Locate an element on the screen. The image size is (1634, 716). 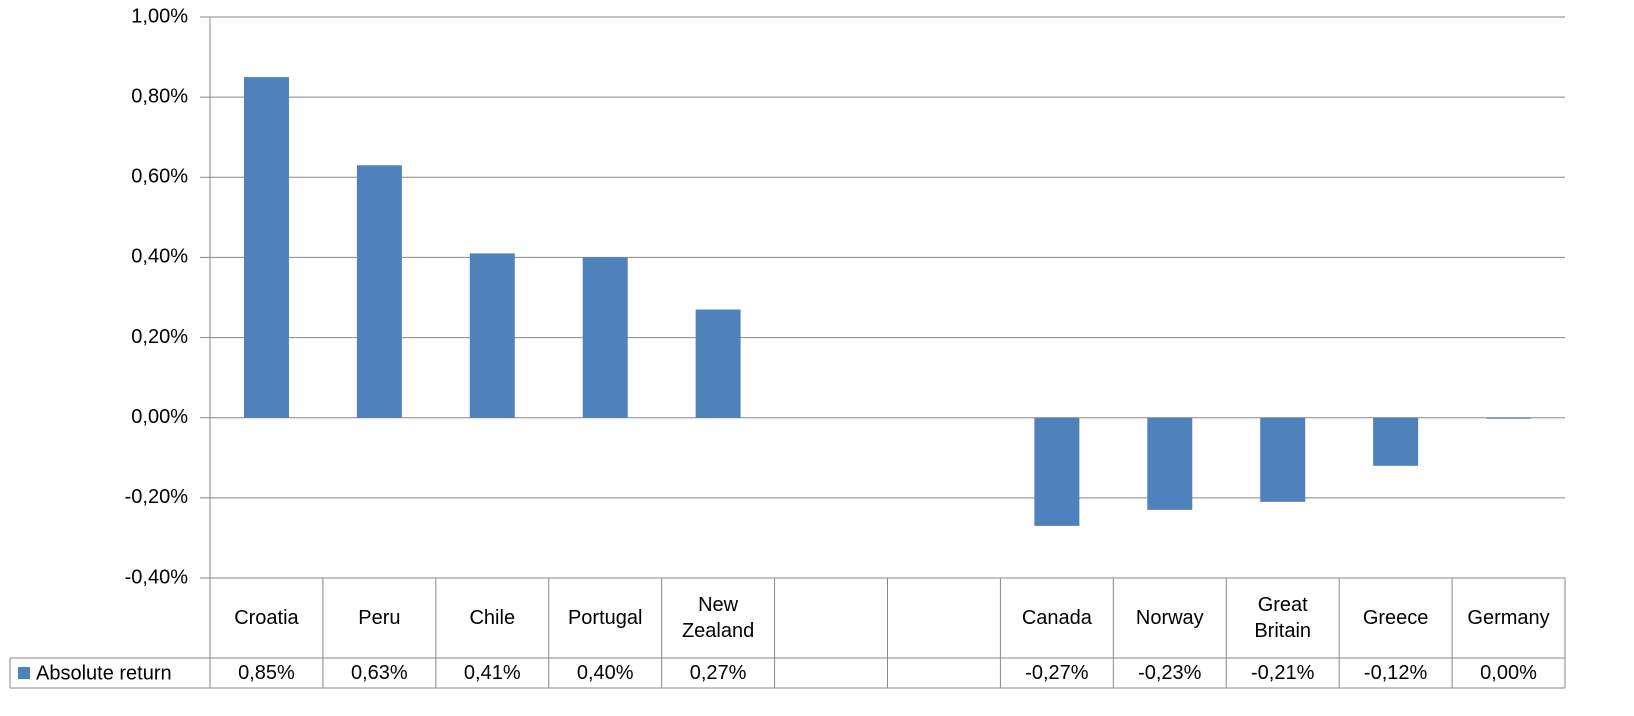
value-label: 0,63% is located at coordinates (379, 673).